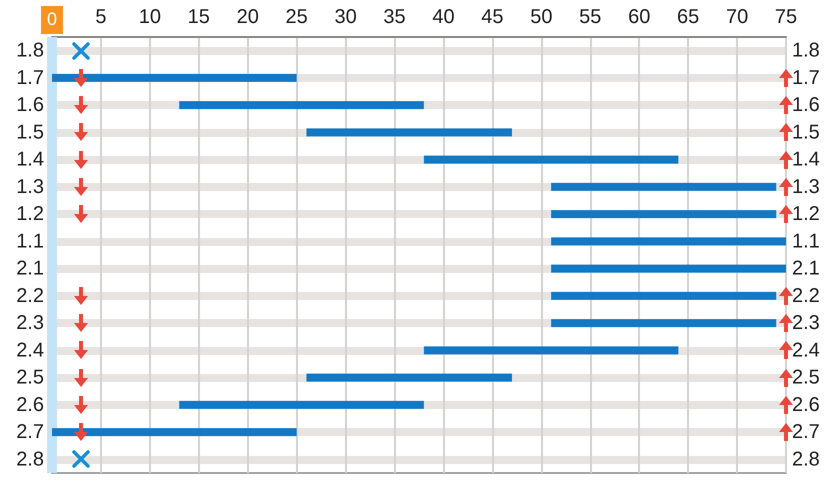 This screenshot has width=838, height=481. Describe the element at coordinates (30, 159) in the screenshot. I see `category-label: 1.4` at that location.